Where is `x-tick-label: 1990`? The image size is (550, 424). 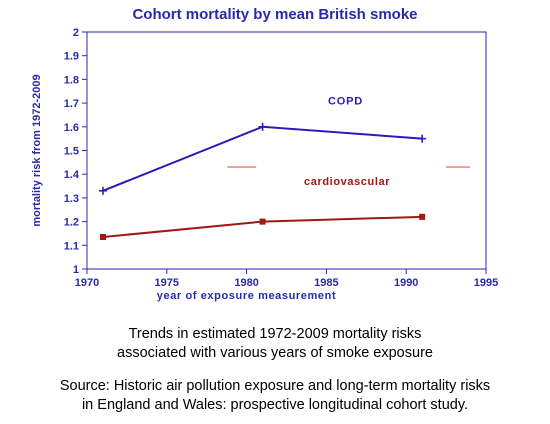
x-tick-label: 1990 is located at coordinates (406, 283).